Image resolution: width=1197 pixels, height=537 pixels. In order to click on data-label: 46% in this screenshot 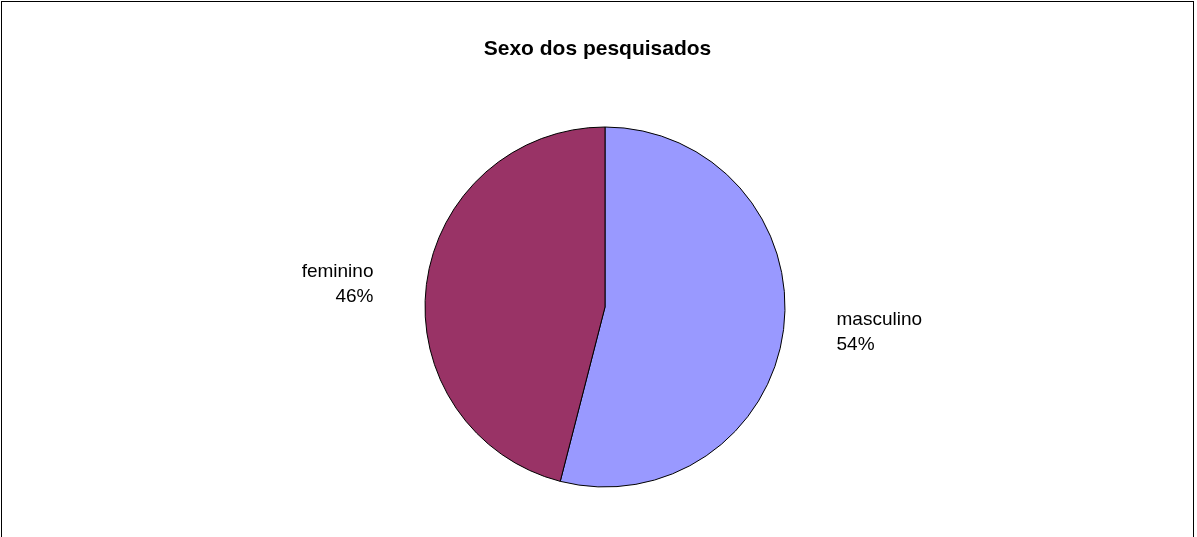, I will do `click(354, 296)`.